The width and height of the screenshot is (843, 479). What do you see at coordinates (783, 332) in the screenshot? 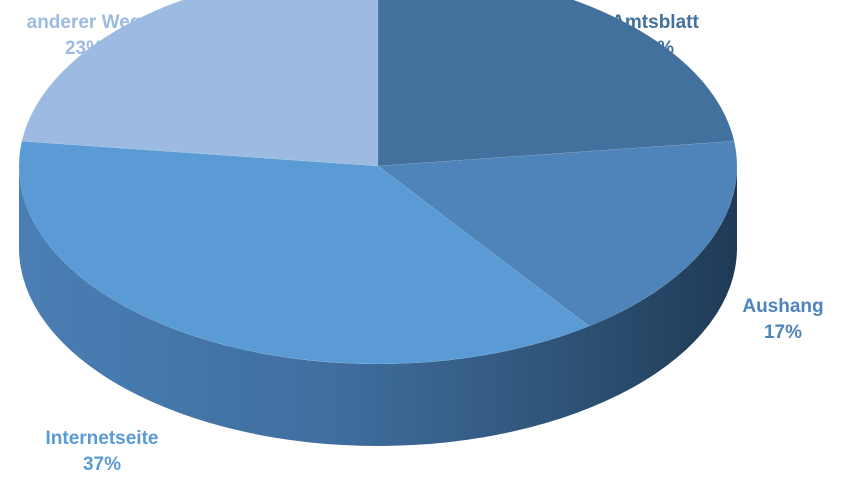
I see `slice-percent: 17%` at bounding box center [783, 332].